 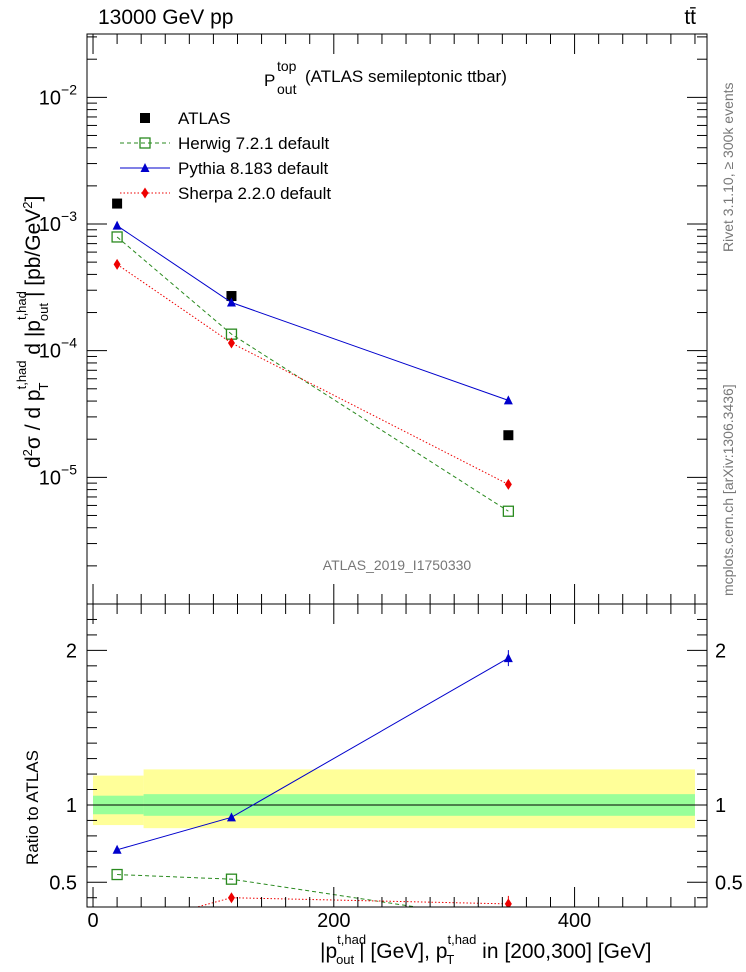 I want to click on rivet-label: Rivet 3.1.10, ≥ 300k events, so click(x=728, y=167).